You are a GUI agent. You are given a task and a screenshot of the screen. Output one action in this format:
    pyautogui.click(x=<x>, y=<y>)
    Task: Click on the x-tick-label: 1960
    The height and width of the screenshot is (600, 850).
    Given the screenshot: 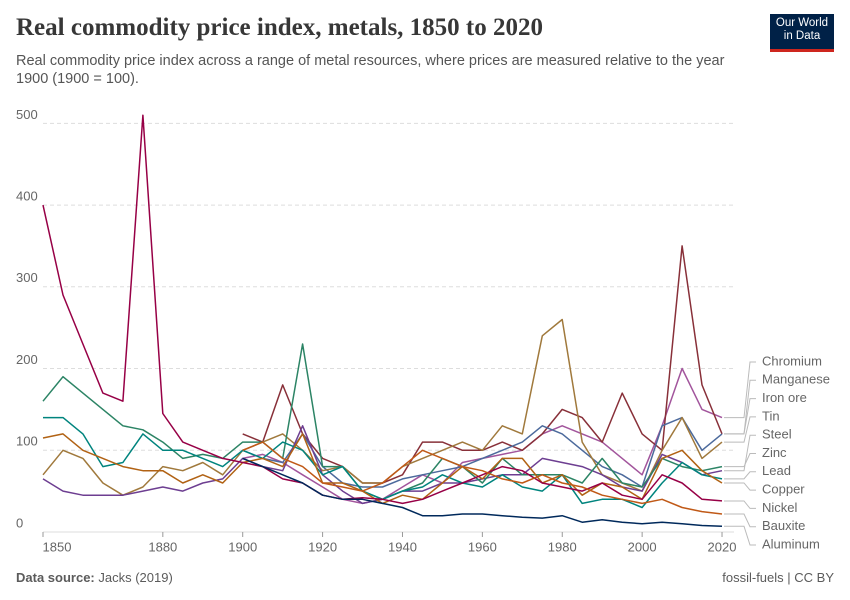 What is the action you would take?
    pyautogui.click(x=482, y=546)
    